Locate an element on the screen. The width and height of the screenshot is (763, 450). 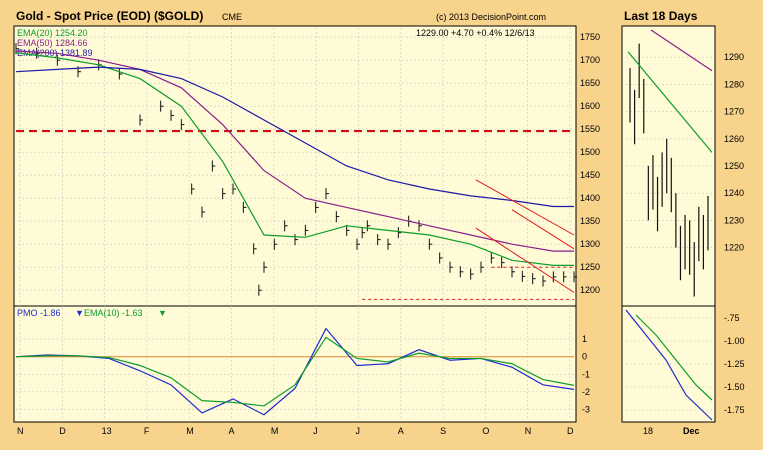
price-y-tick: 1450 is located at coordinates (590, 175).